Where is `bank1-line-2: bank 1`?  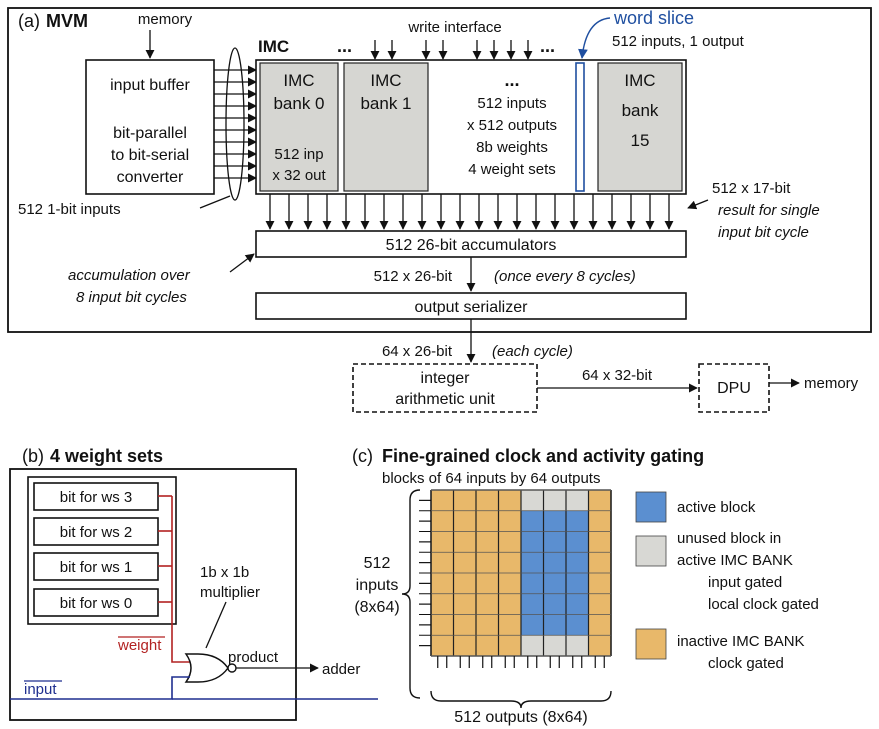
bank1-line-2: bank 1 is located at coordinates (385, 103).